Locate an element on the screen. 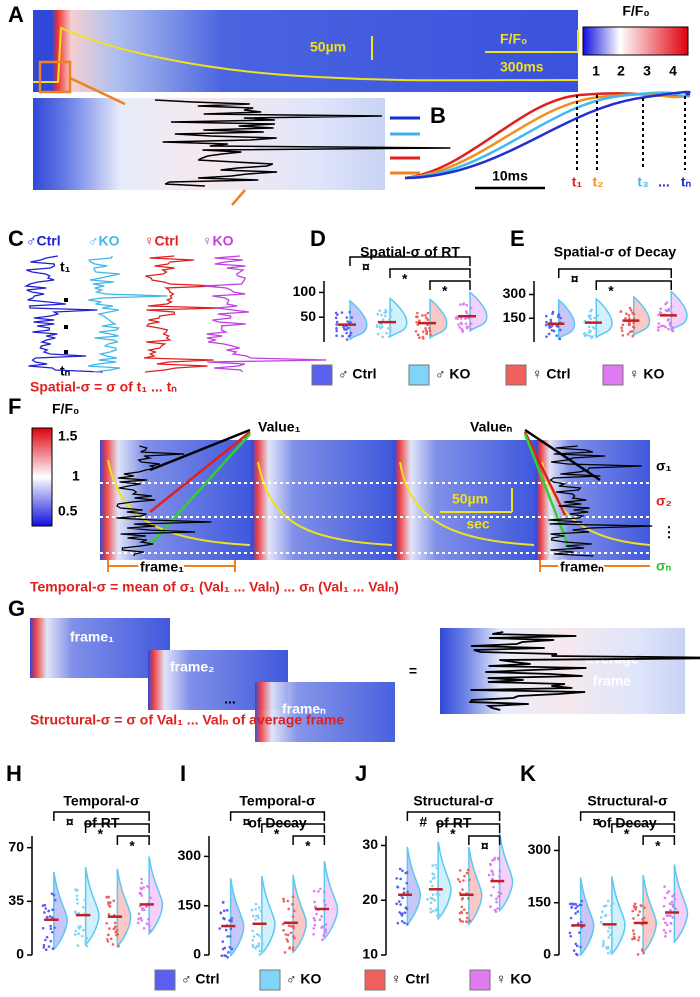 The width and height of the screenshot is (700, 997). bracket is located at coordinates (633, 285).